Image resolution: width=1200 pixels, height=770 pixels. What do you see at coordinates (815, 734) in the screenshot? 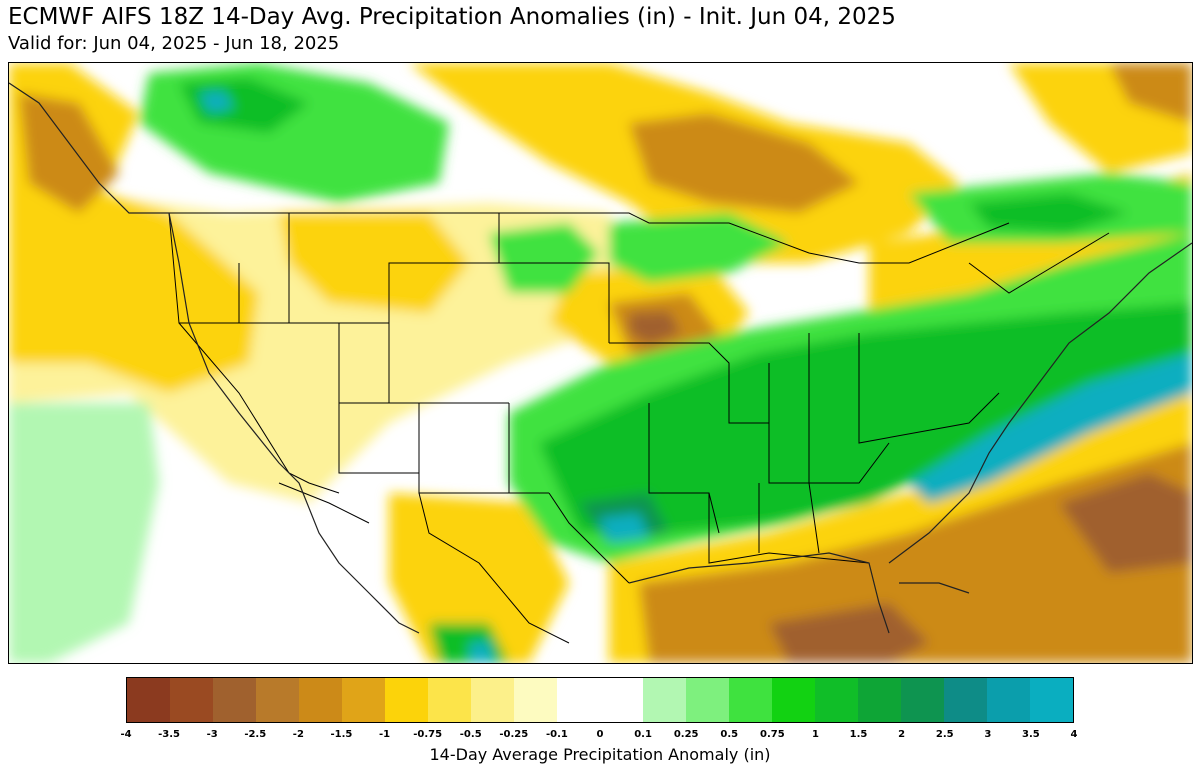
I see `colorbar-tick-label: 1` at bounding box center [815, 734].